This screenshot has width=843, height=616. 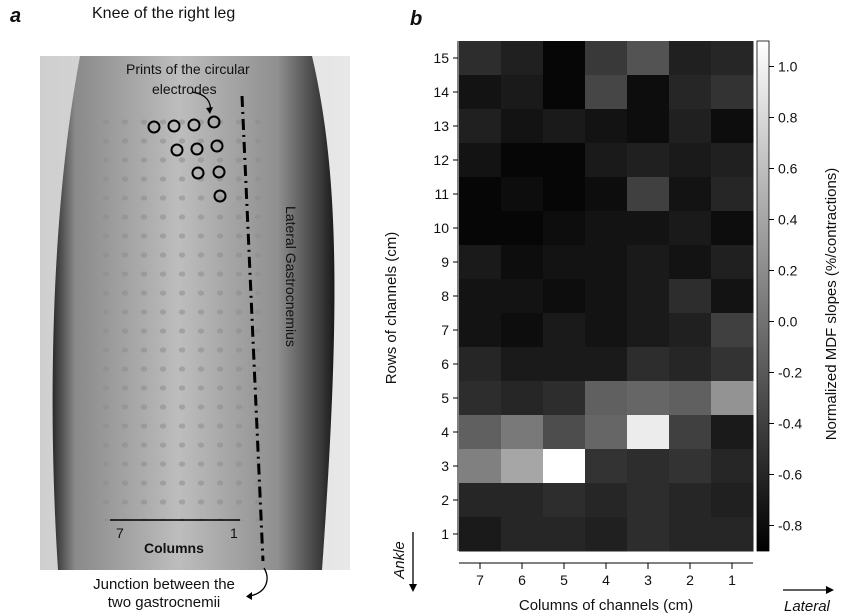 What do you see at coordinates (808, 600) in the screenshot?
I see `lateral-indicator: Lateral` at bounding box center [808, 600].